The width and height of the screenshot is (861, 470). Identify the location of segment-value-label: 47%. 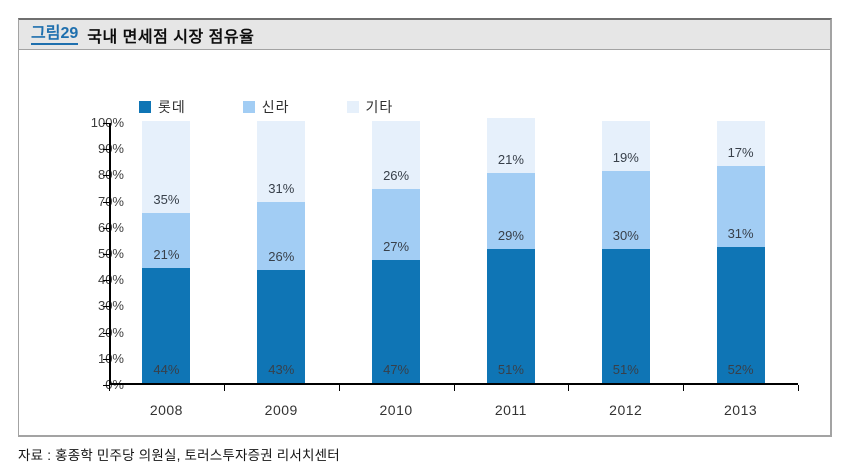
(396, 369).